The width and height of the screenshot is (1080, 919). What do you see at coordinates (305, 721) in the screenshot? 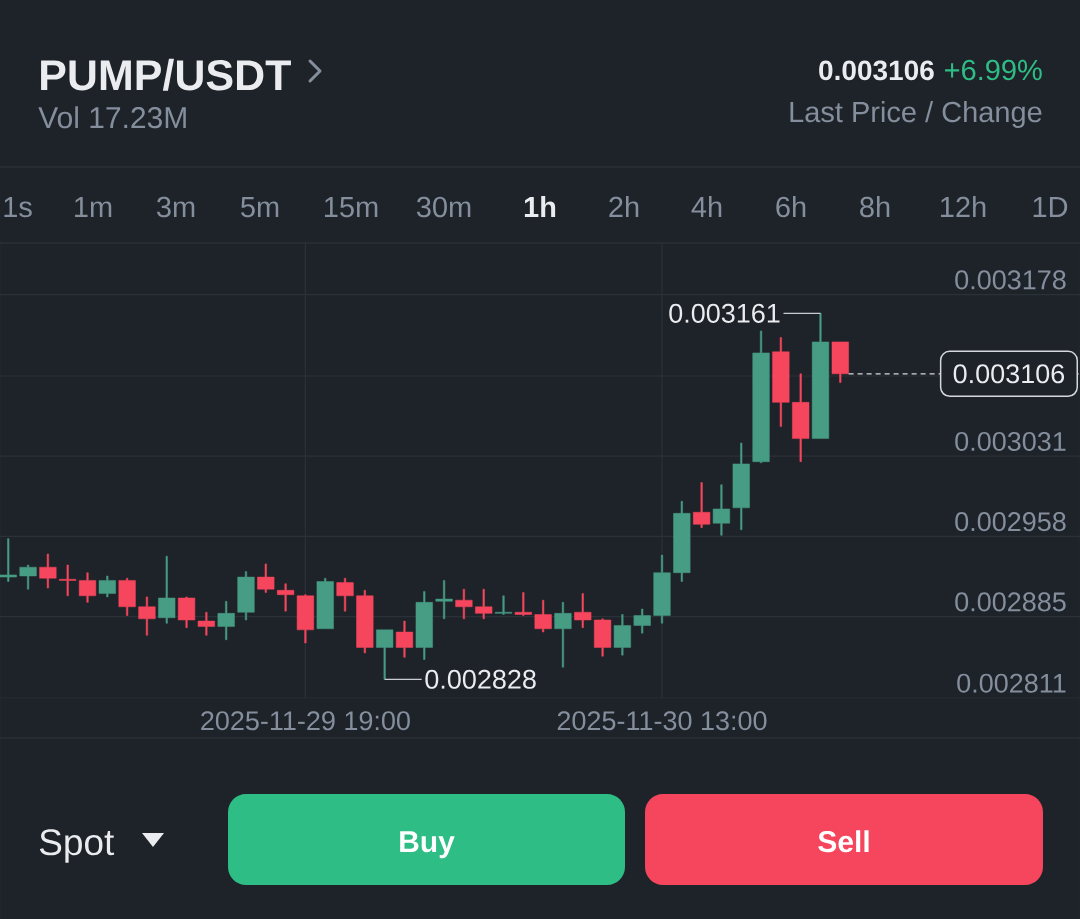
I see `x-tick-label: 2025-11-29 19:00` at bounding box center [305, 721].